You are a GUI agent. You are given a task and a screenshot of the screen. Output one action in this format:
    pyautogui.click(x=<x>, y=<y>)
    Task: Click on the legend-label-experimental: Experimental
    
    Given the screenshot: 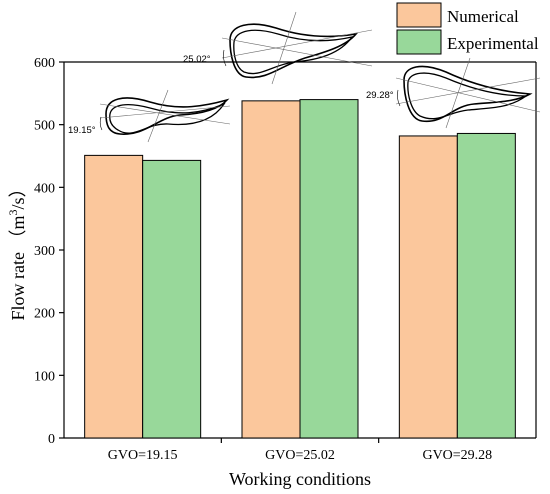 What is the action you would take?
    pyautogui.click(x=493, y=43)
    